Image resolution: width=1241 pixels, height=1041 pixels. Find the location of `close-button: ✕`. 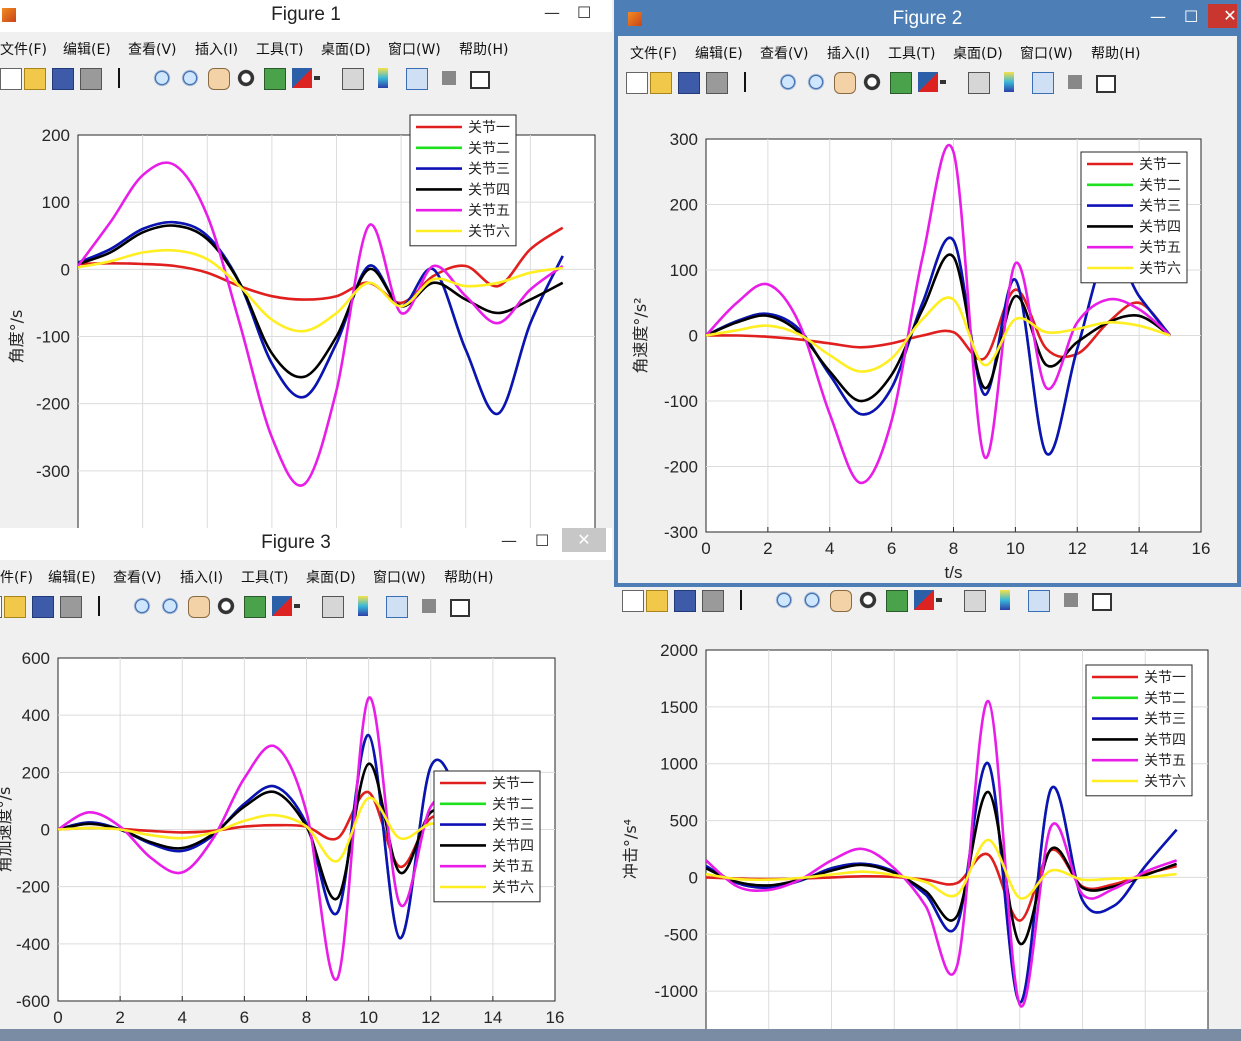

close-button: ✕ is located at coordinates (584, 540).